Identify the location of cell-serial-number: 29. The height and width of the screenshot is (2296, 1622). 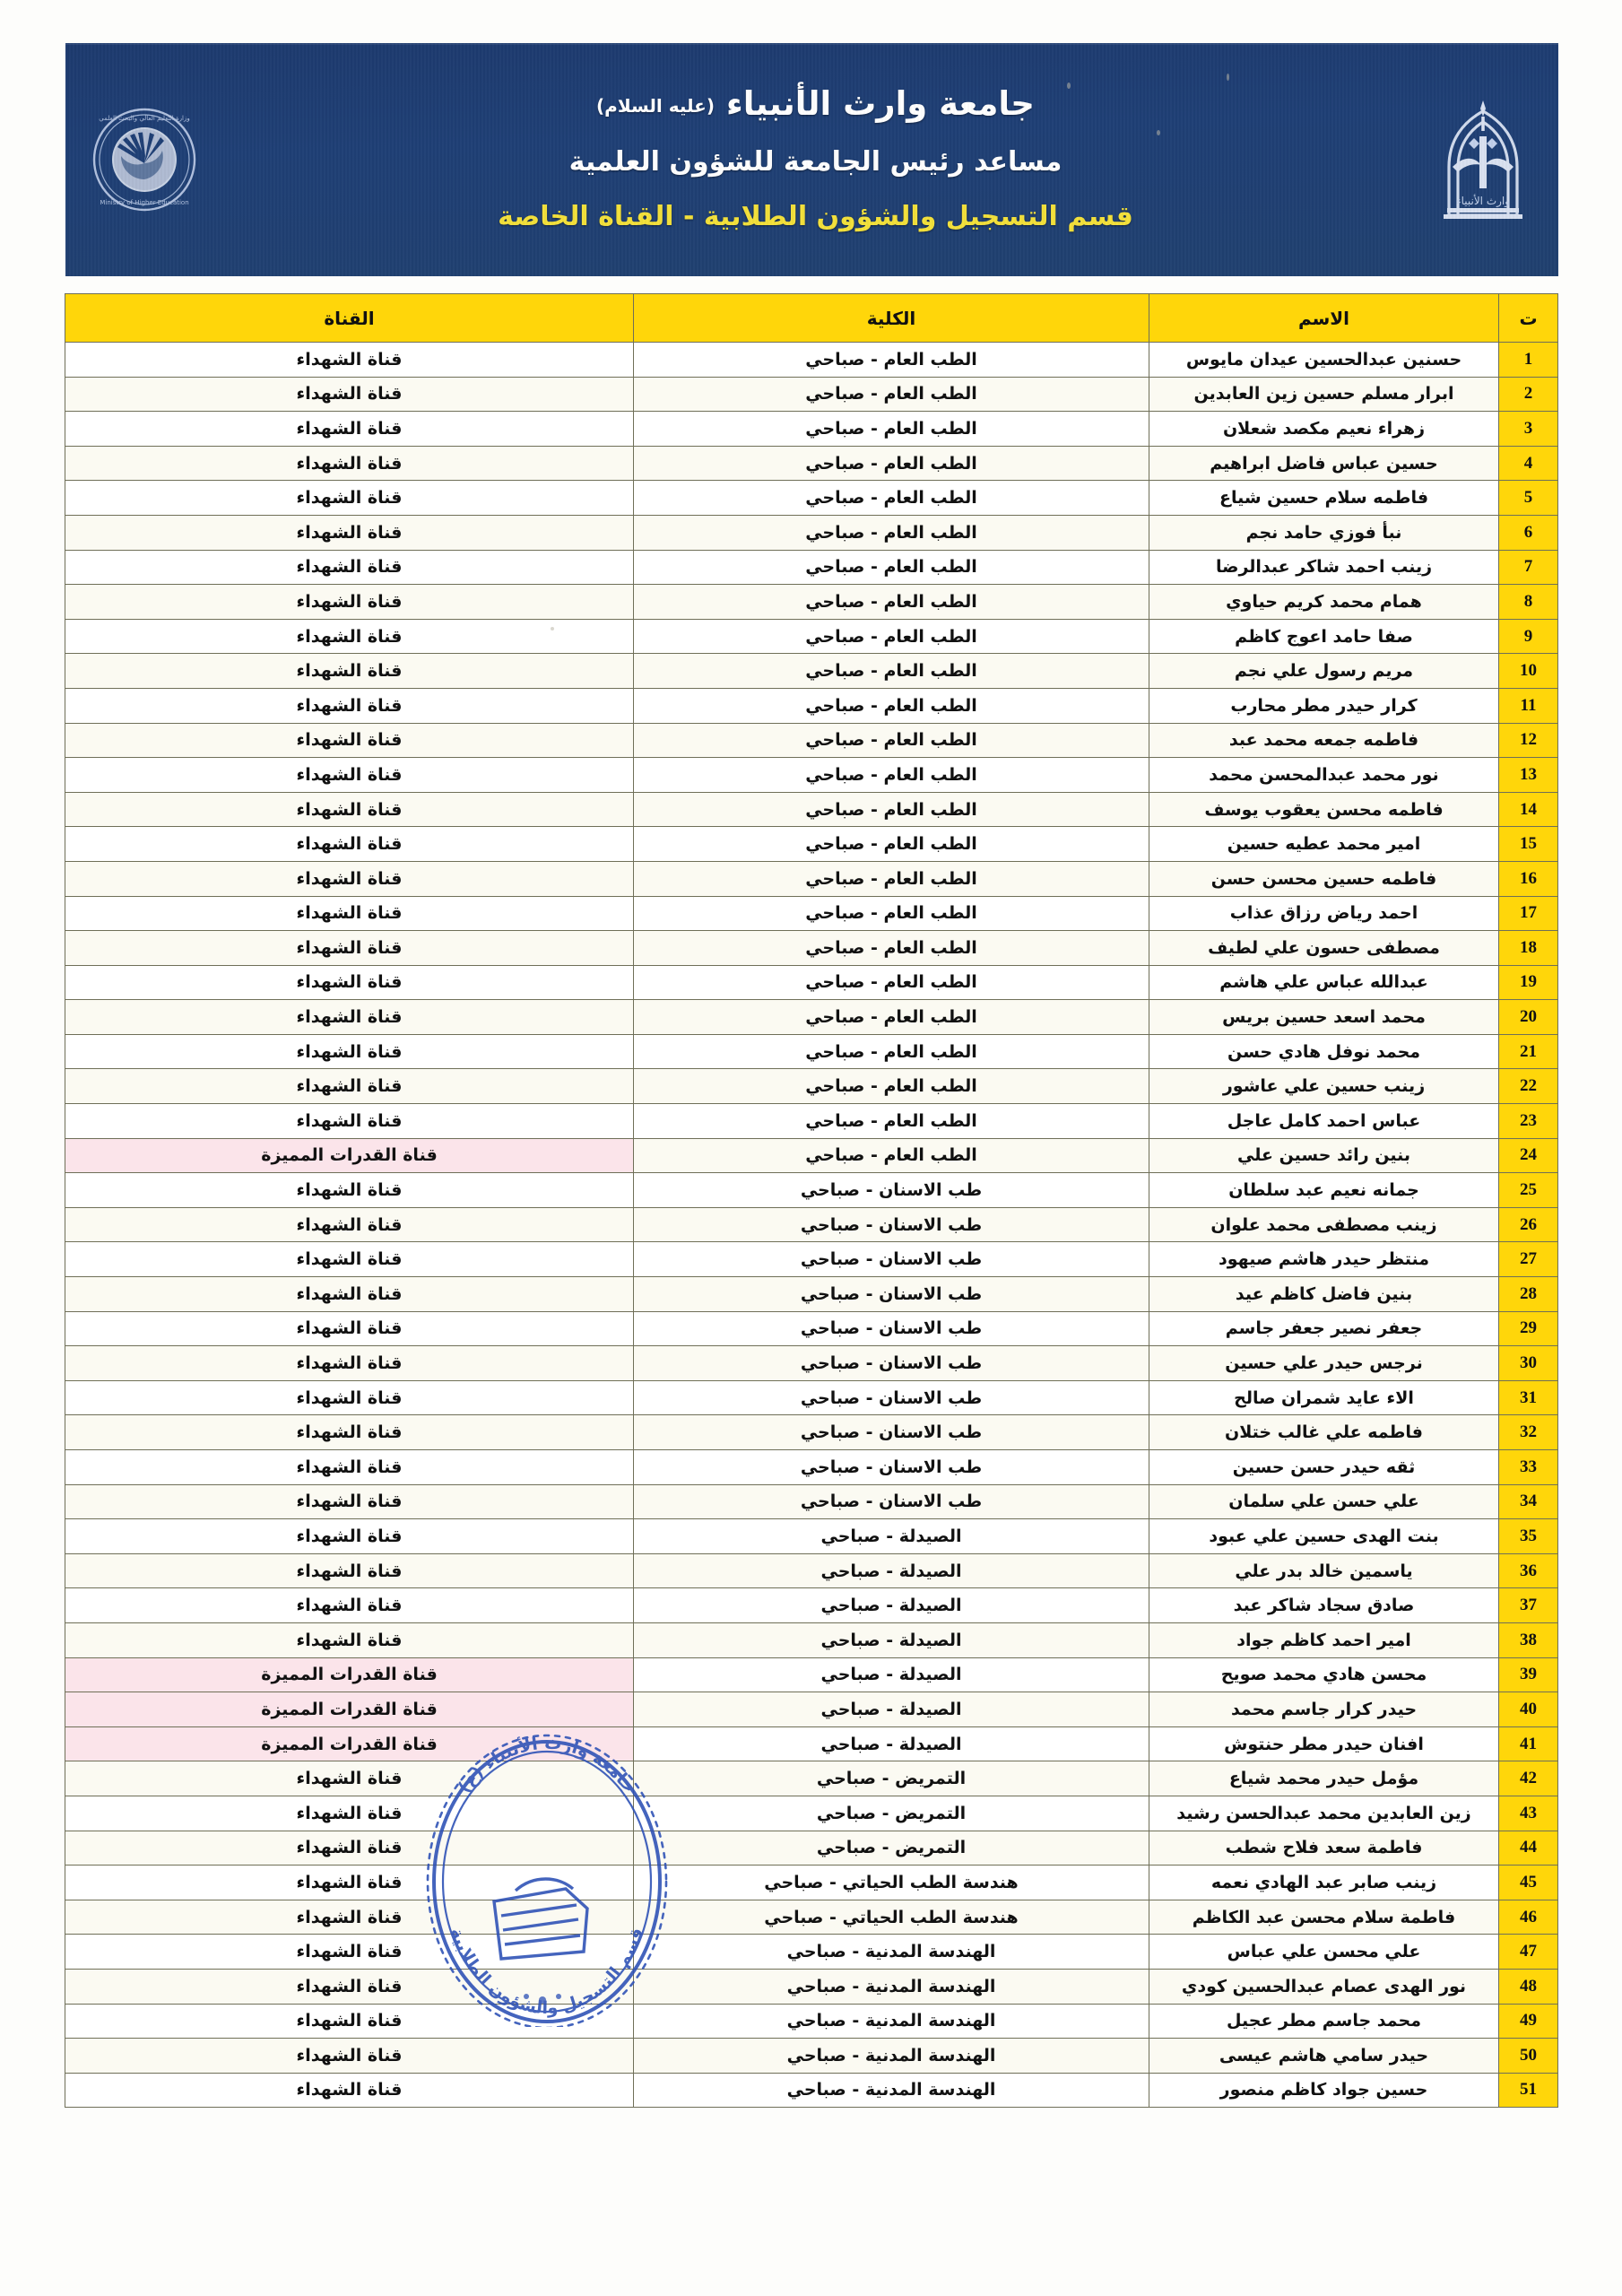
(1528, 1328).